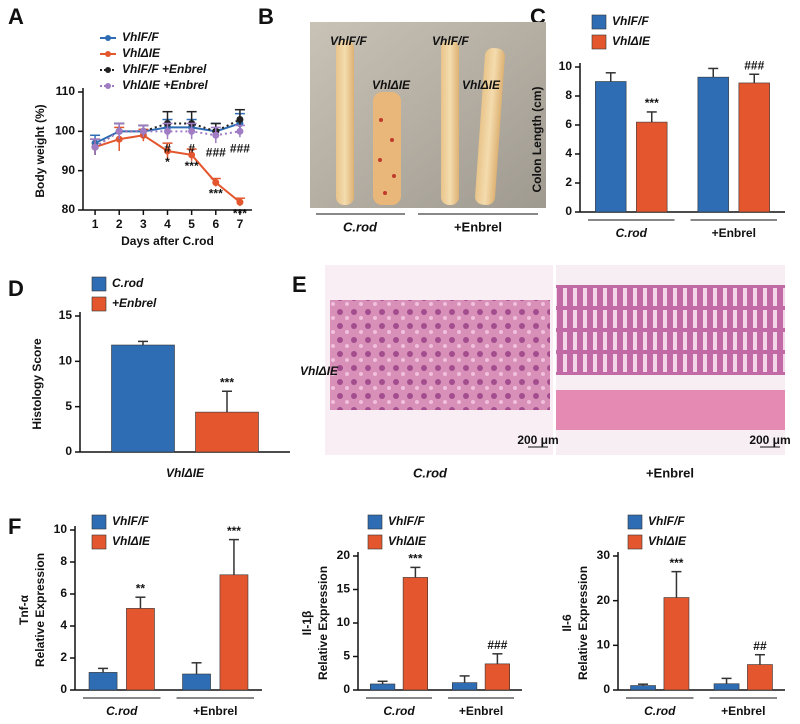 This screenshot has width=800, height=724. What do you see at coordinates (450, 41) in the screenshot?
I see `photo-label: VhlF/F` at bounding box center [450, 41].